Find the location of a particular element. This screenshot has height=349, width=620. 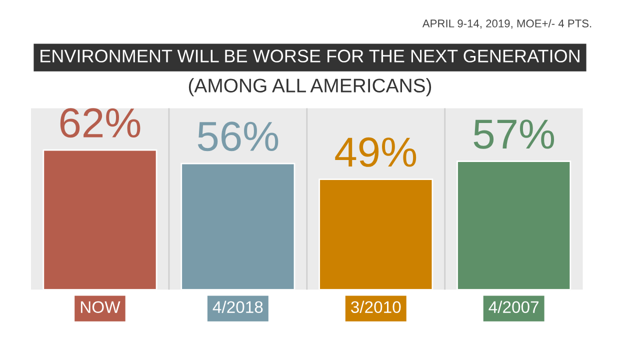

chart-title: ENVIRONMENT WILL BE WORSE FOR THE NEXT GENERATION is located at coordinates (310, 56).